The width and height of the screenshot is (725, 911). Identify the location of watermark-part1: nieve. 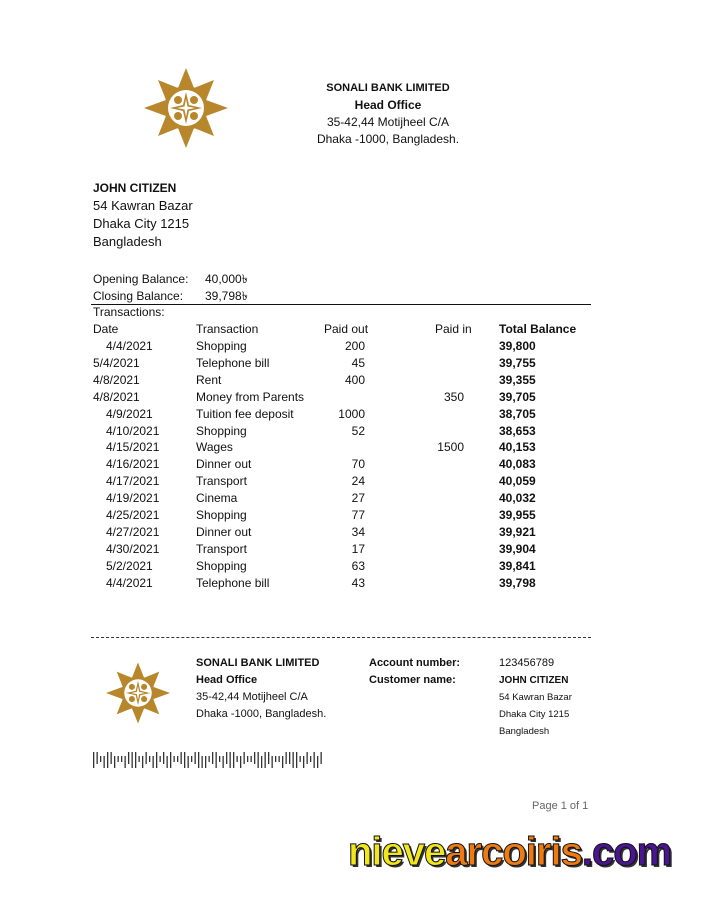
(396, 852).